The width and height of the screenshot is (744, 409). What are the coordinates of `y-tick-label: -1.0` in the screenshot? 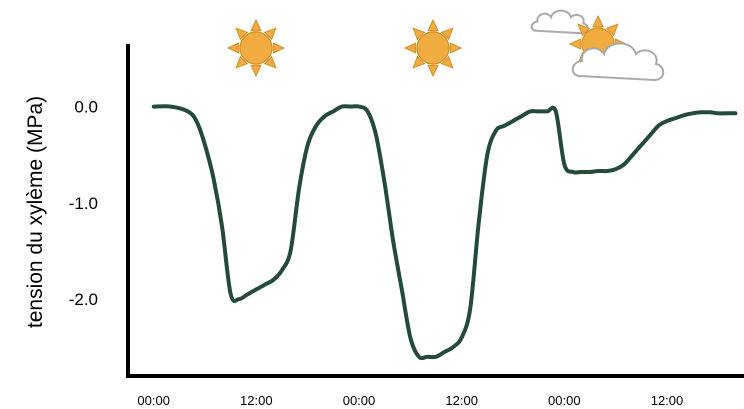 It's located at (83, 203).